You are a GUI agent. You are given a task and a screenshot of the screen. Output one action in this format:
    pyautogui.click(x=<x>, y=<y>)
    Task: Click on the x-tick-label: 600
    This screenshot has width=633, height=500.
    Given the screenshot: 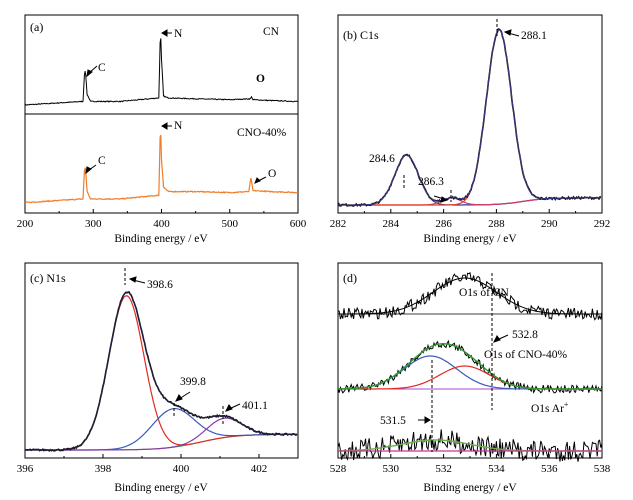 What is the action you would take?
    pyautogui.click(x=298, y=224)
    